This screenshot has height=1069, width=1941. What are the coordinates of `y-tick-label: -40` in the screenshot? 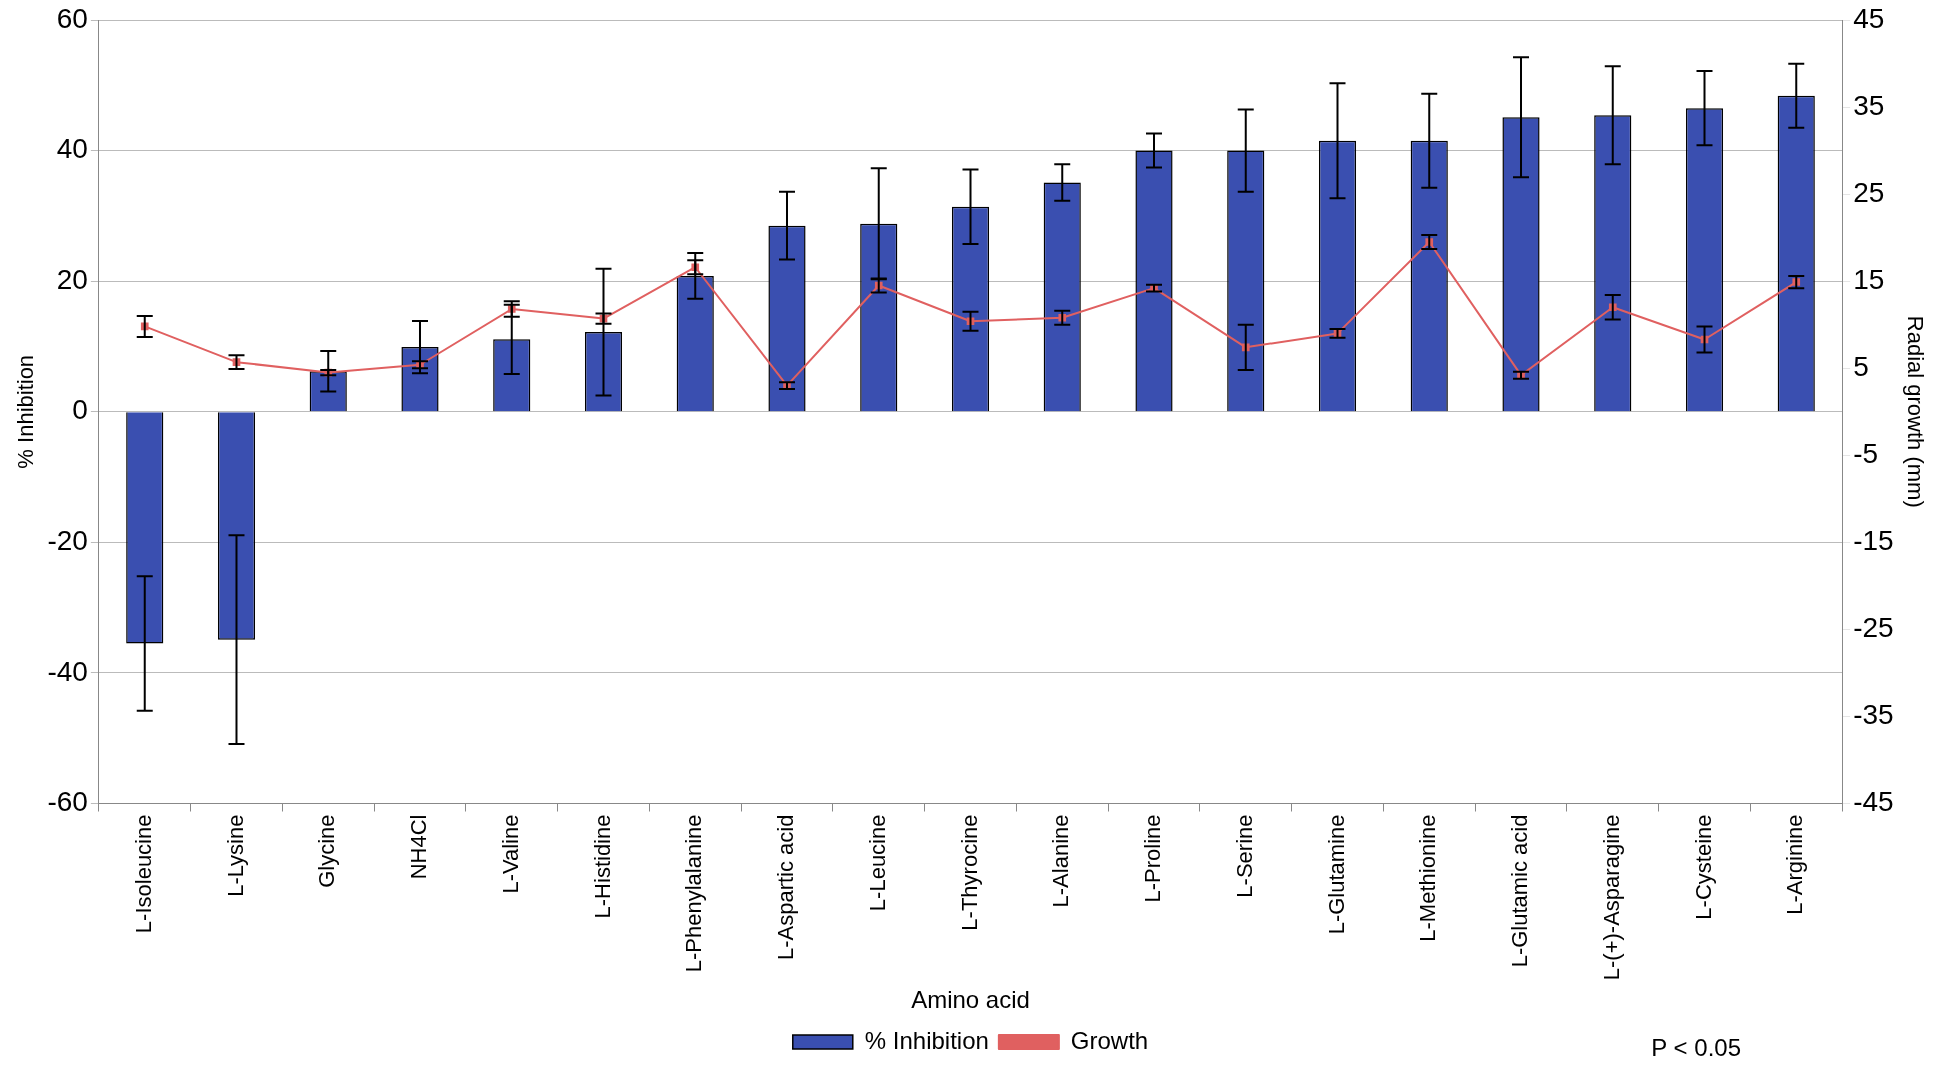 It's located at (67, 671).